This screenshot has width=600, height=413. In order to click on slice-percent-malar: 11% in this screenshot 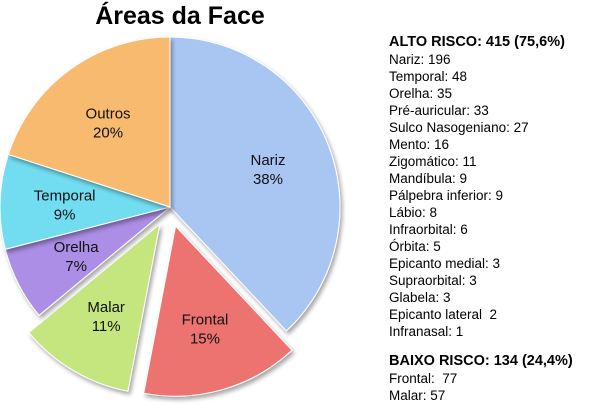, I will do `click(106, 326)`.